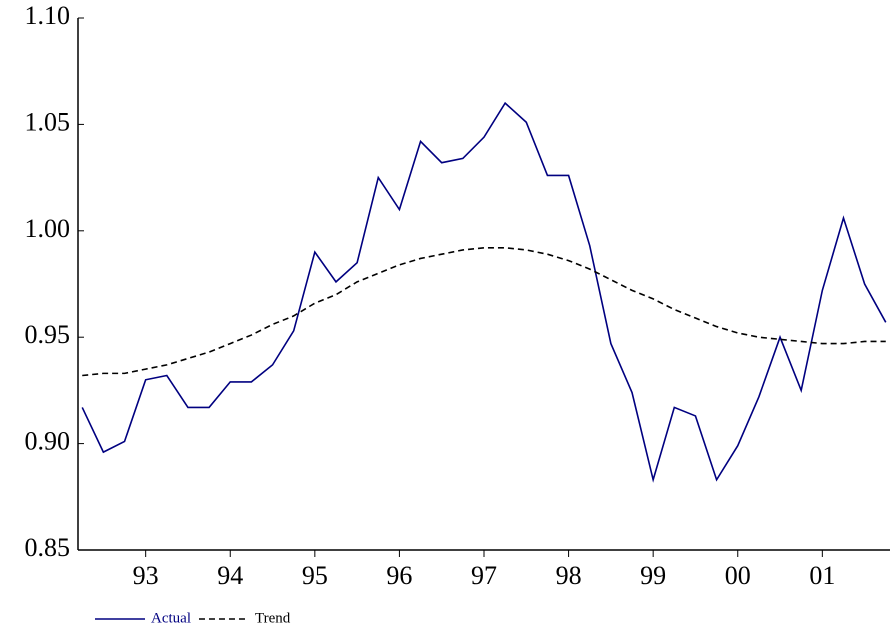 Image resolution: width=895 pixels, height=632 pixels. What do you see at coordinates (48, 121) in the screenshot?
I see `y-tick-label: 1.05` at bounding box center [48, 121].